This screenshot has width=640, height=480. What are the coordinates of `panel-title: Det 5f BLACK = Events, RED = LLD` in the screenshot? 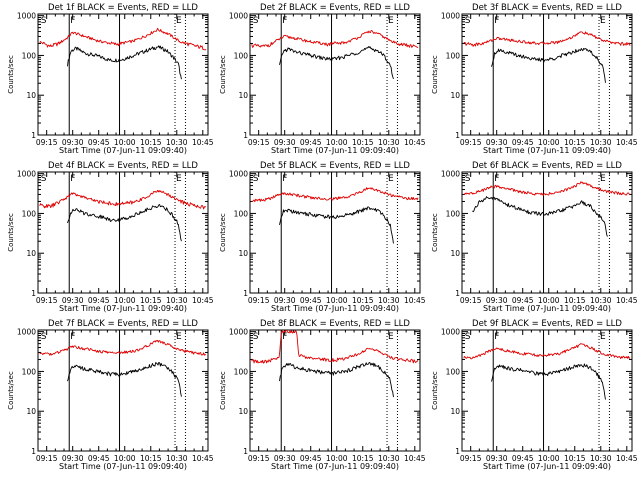 It's located at (335, 166).